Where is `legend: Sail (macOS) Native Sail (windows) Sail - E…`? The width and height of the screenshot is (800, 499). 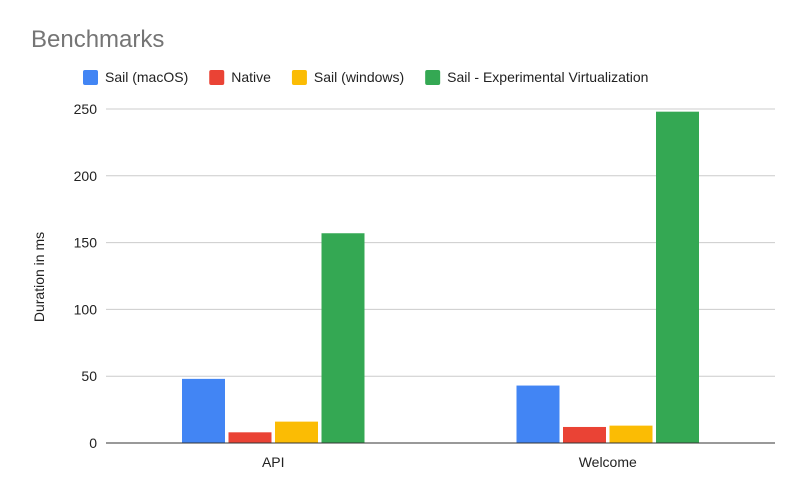
legend: Sail (macOS) Native Sail (windows) Sail - E… is located at coordinates (365, 77).